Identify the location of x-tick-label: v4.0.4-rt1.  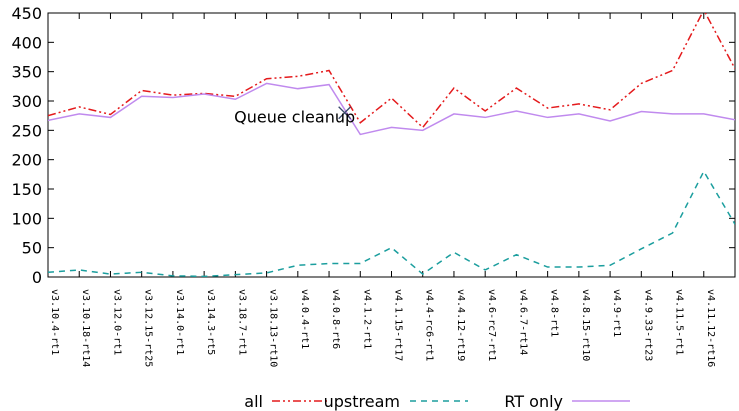
(304, 319).